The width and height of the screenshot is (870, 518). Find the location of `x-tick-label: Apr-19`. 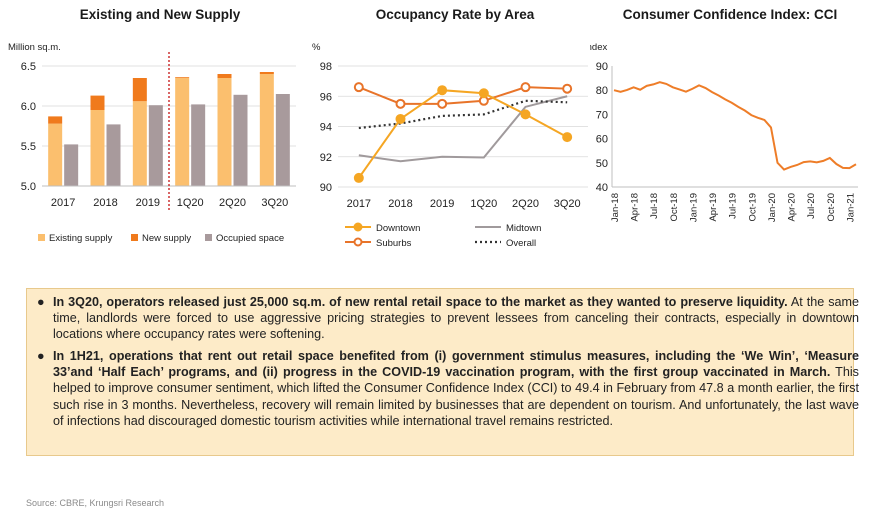

x-tick-label: Apr-19 is located at coordinates (713, 207).